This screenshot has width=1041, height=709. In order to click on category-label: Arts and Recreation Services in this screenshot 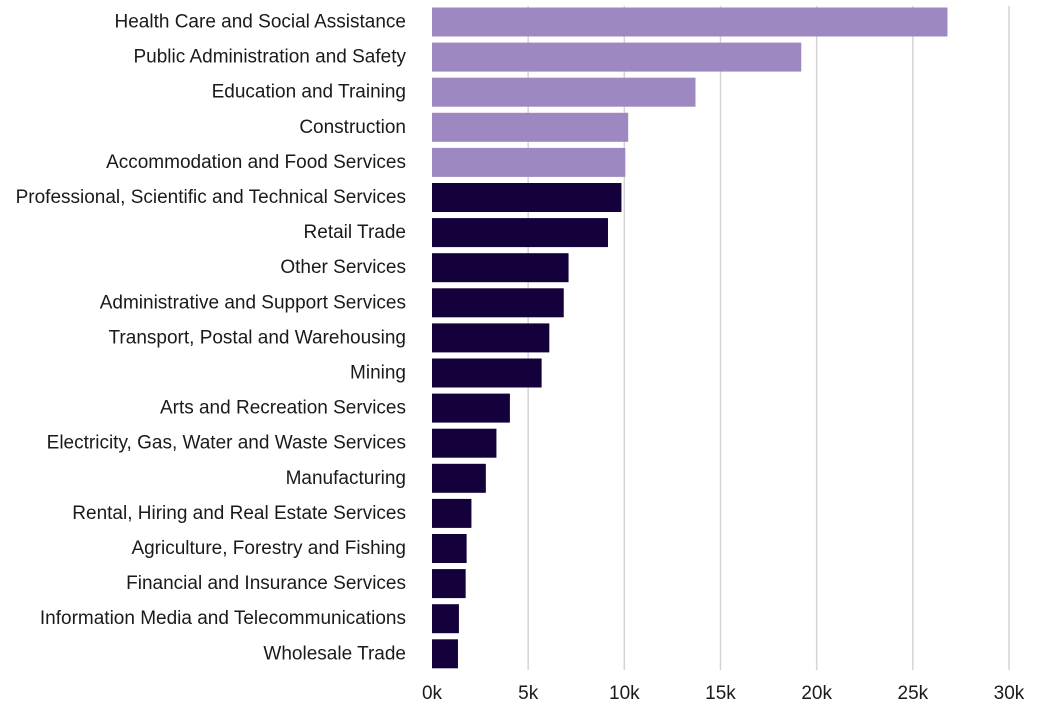, I will do `click(283, 408)`.